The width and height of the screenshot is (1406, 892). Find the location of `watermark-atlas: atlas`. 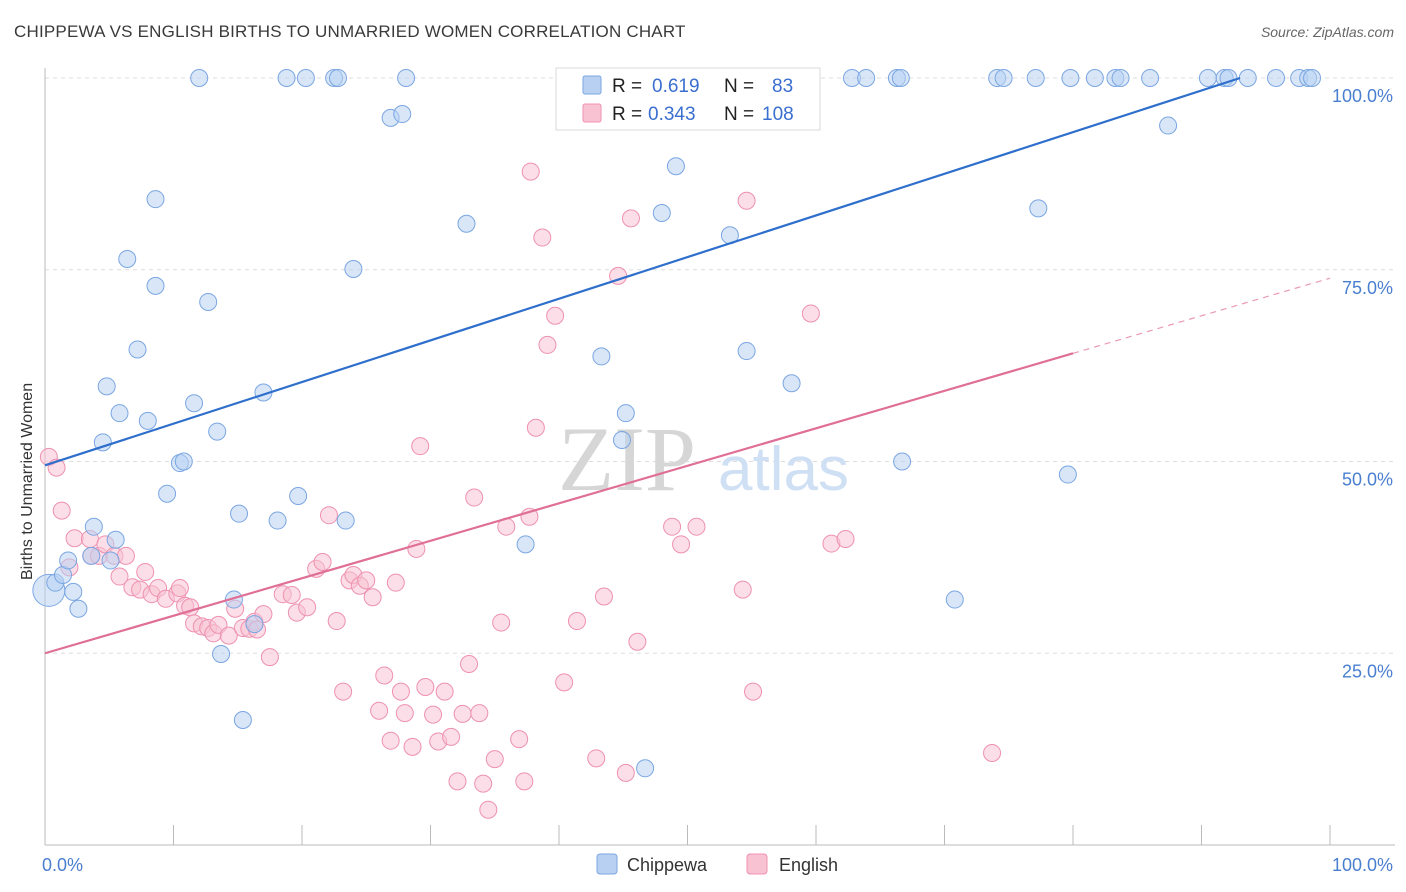

watermark-atlas: atlas is located at coordinates (783, 469).